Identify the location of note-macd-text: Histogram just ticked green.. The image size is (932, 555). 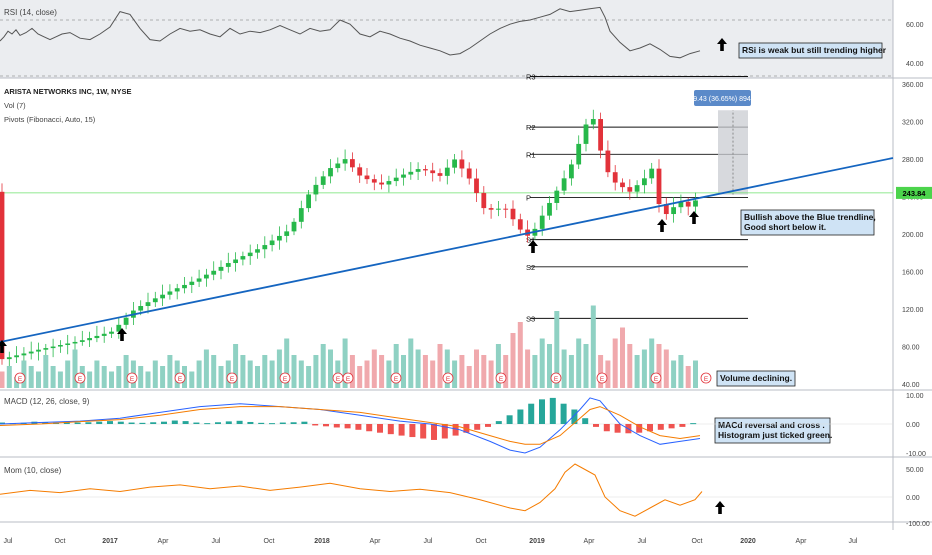
(775, 435).